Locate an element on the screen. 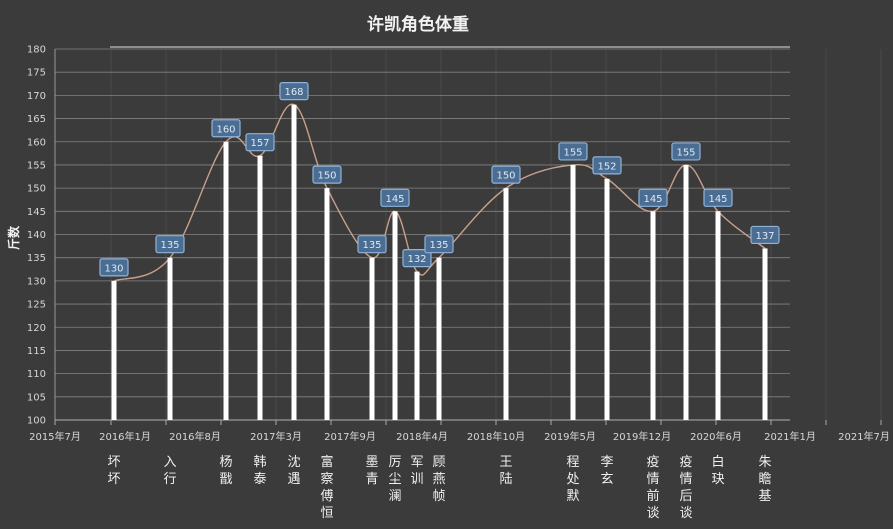 This screenshot has width=893, height=529. y-tick-label: 180 is located at coordinates (36, 50).